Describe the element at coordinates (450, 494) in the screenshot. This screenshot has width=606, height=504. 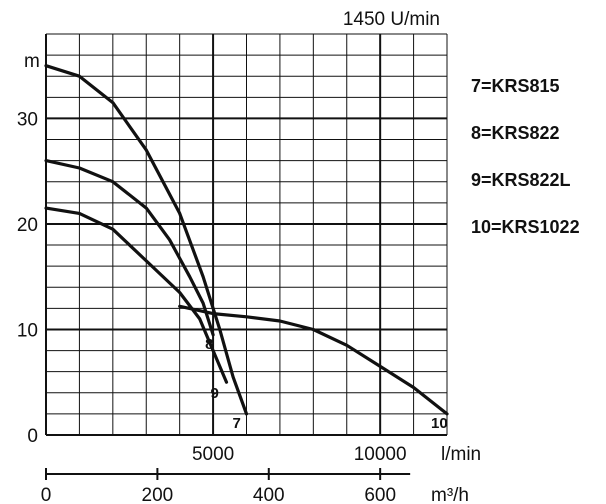
I see `x-axis-label-secondary: m³/h` at that location.